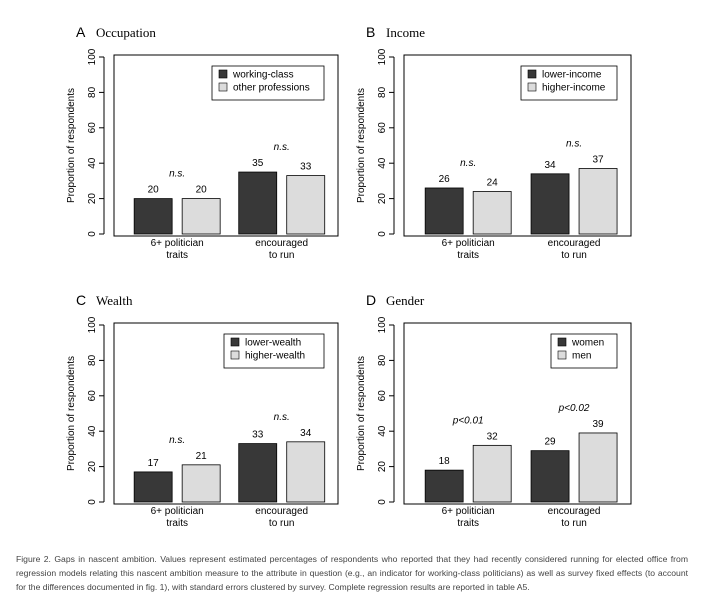 The height and width of the screenshot is (615, 705). Describe the element at coordinates (263, 75) in the screenshot. I see `legend-label: working-class` at that location.